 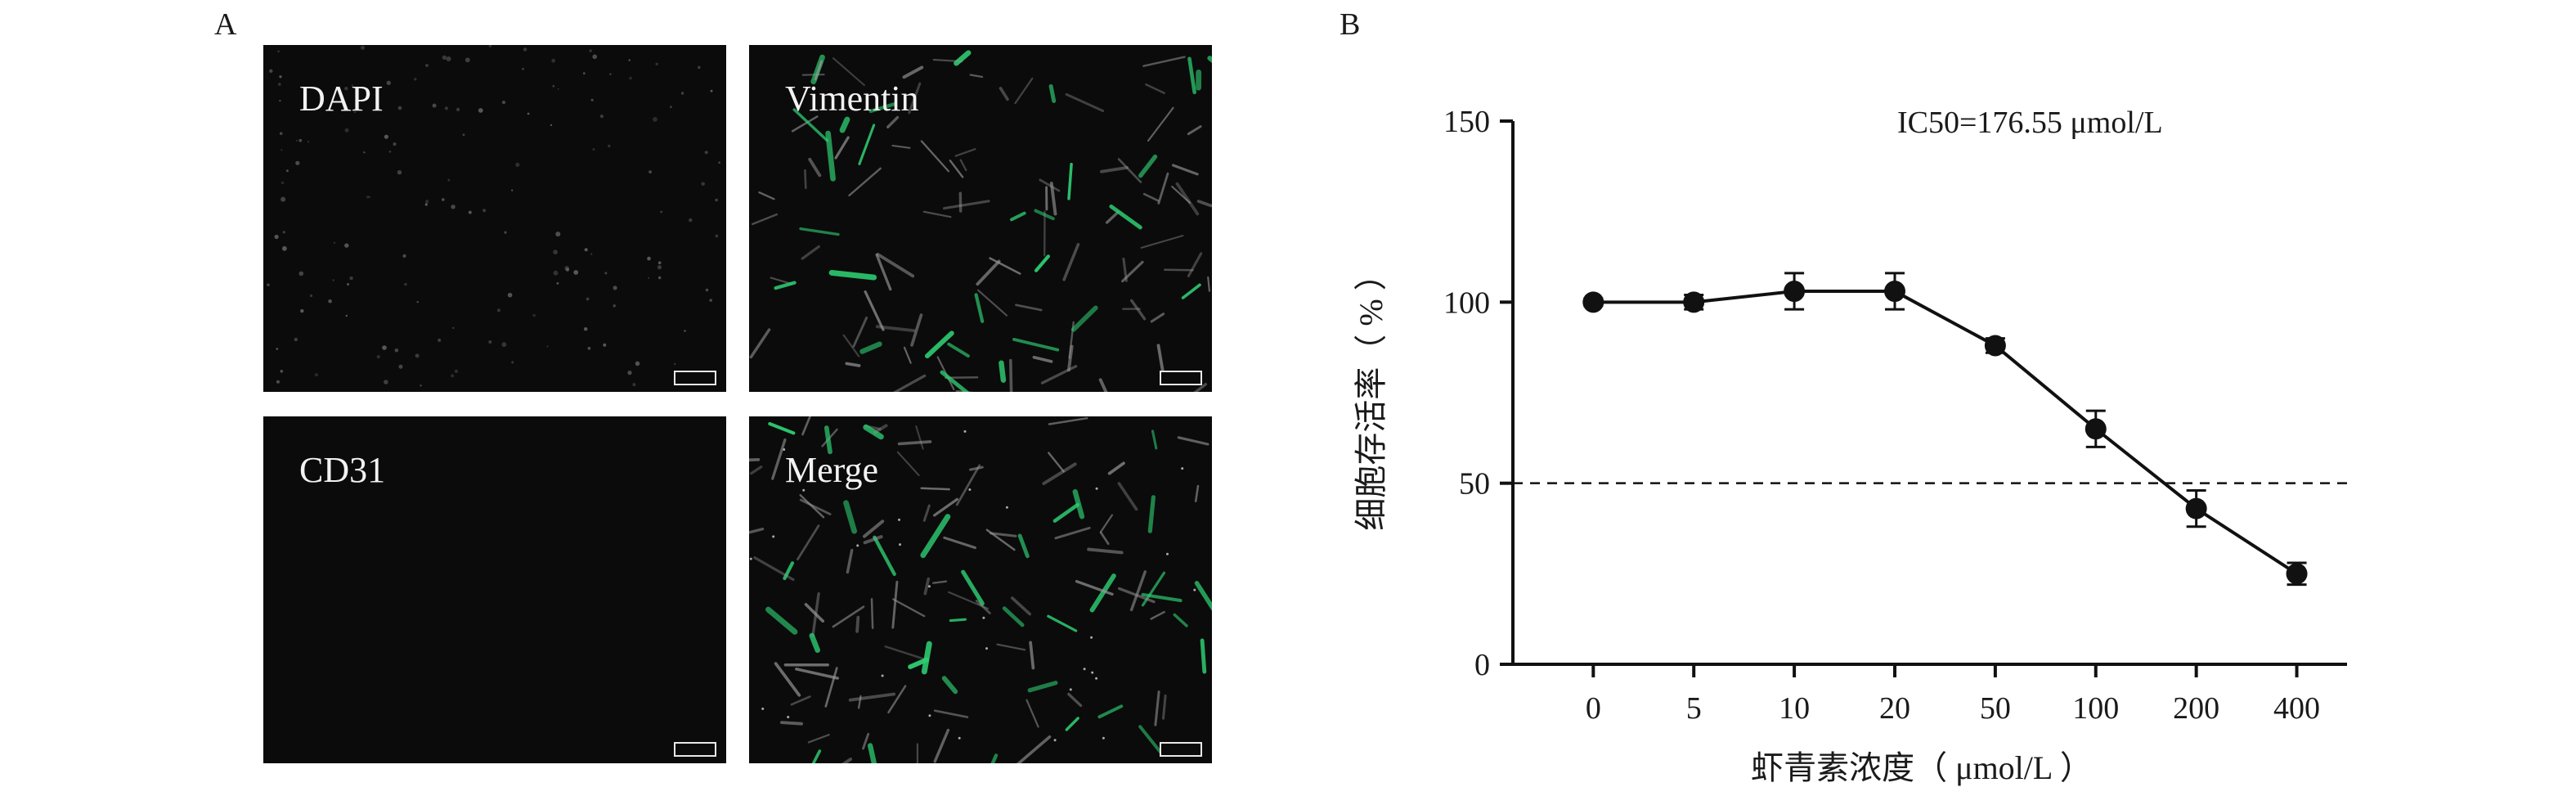 What do you see at coordinates (2196, 708) in the screenshot?
I see `x-tick-label: 200` at bounding box center [2196, 708].